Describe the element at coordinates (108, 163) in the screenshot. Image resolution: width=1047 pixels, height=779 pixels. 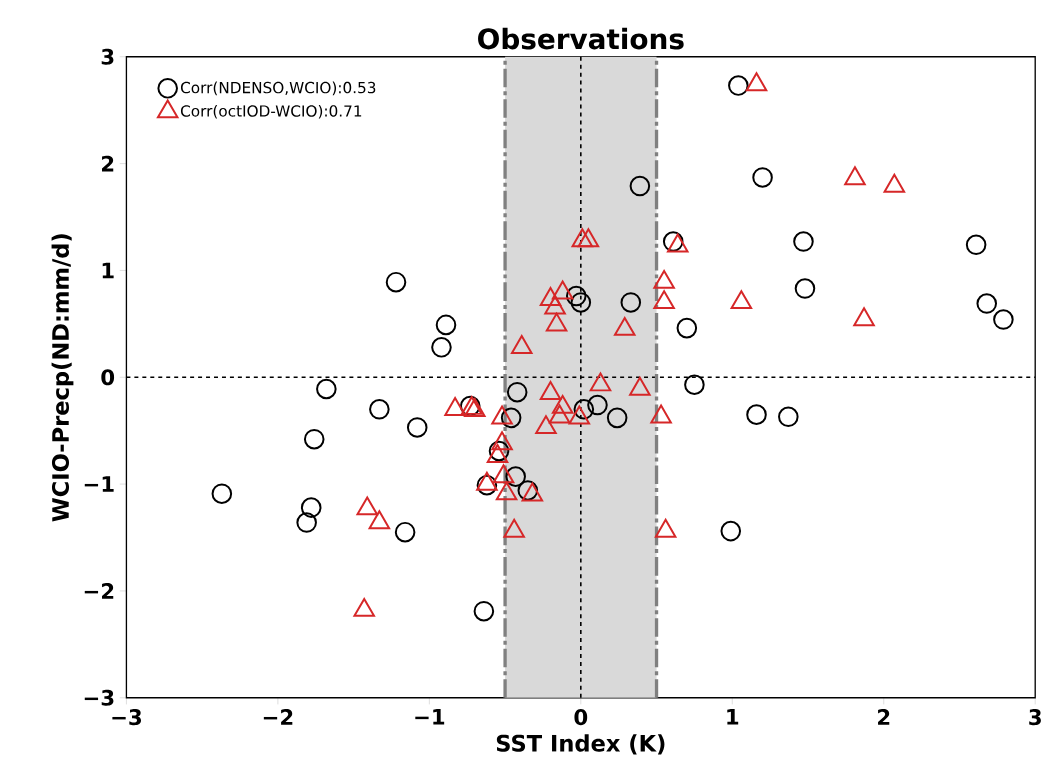
I see `y-tick-label: 2` at that location.